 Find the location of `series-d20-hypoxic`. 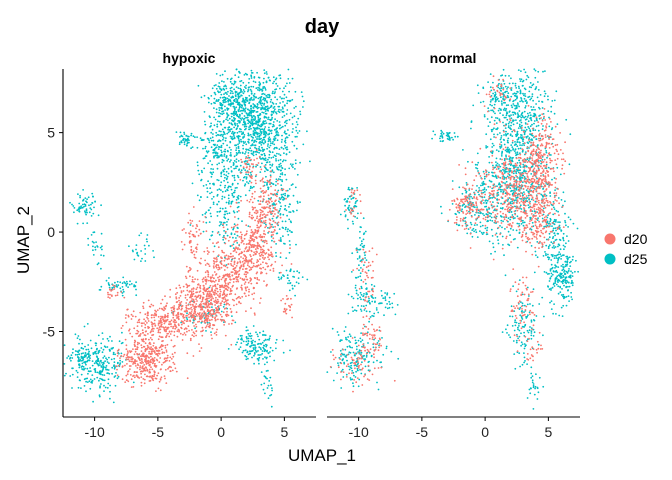

series-d20-hypoxic is located at coordinates (200, 270).